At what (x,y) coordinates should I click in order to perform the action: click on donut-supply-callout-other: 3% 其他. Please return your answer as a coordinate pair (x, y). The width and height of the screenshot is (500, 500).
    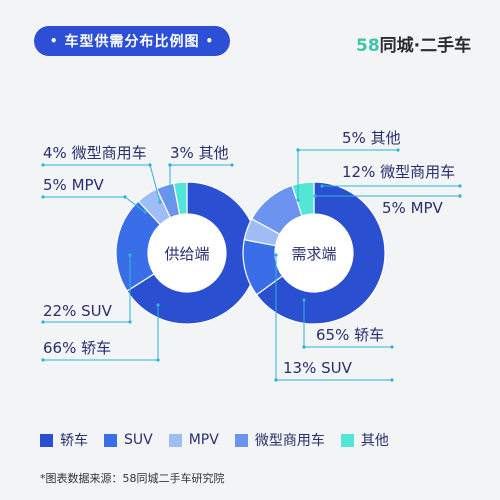
    Looking at the image, I should click on (201, 172).